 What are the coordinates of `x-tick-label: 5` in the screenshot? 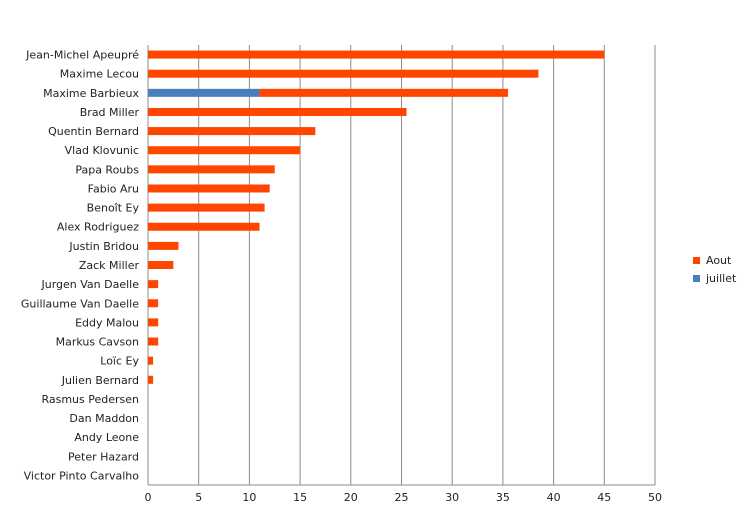 It's located at (198, 497).